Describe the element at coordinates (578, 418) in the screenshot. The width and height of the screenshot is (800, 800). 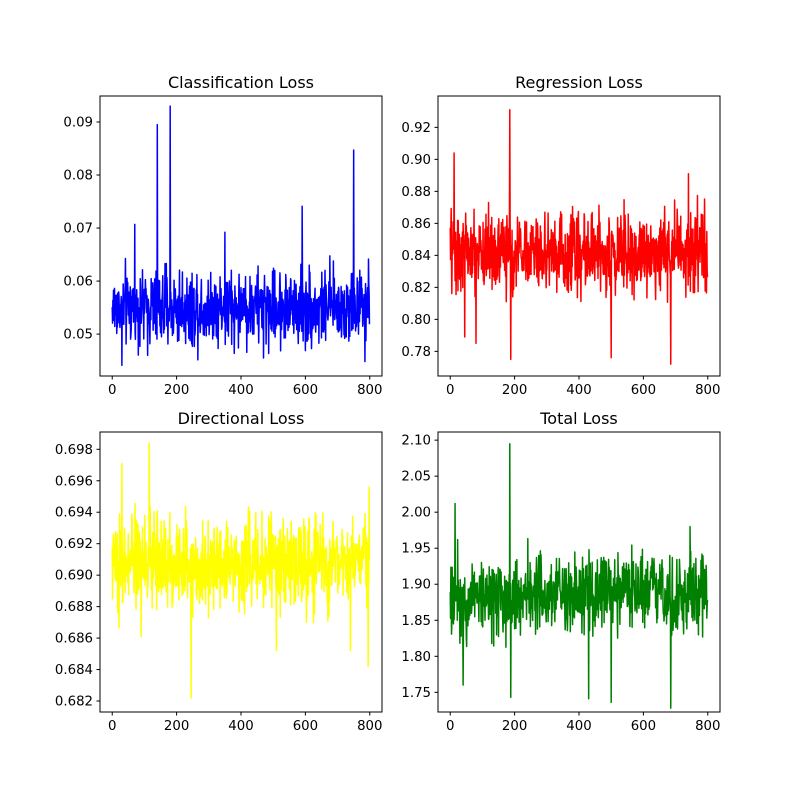
I see `chart-title: Total Loss` at that location.